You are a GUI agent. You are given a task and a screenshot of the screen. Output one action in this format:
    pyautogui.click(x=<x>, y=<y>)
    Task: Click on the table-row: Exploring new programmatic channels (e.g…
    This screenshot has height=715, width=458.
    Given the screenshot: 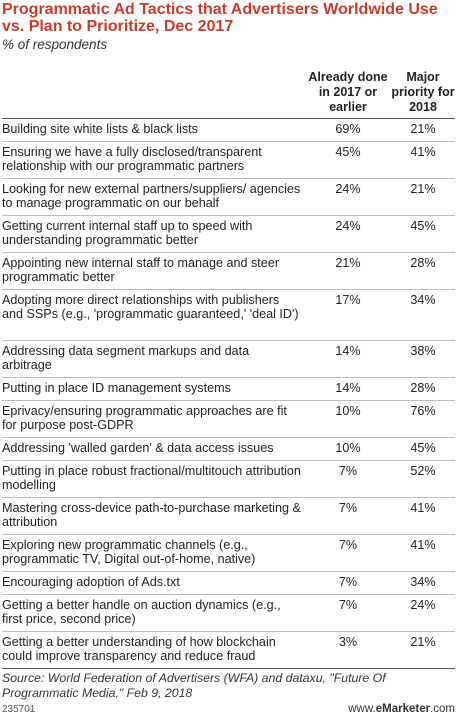 What is the action you would take?
    pyautogui.click(x=228, y=553)
    